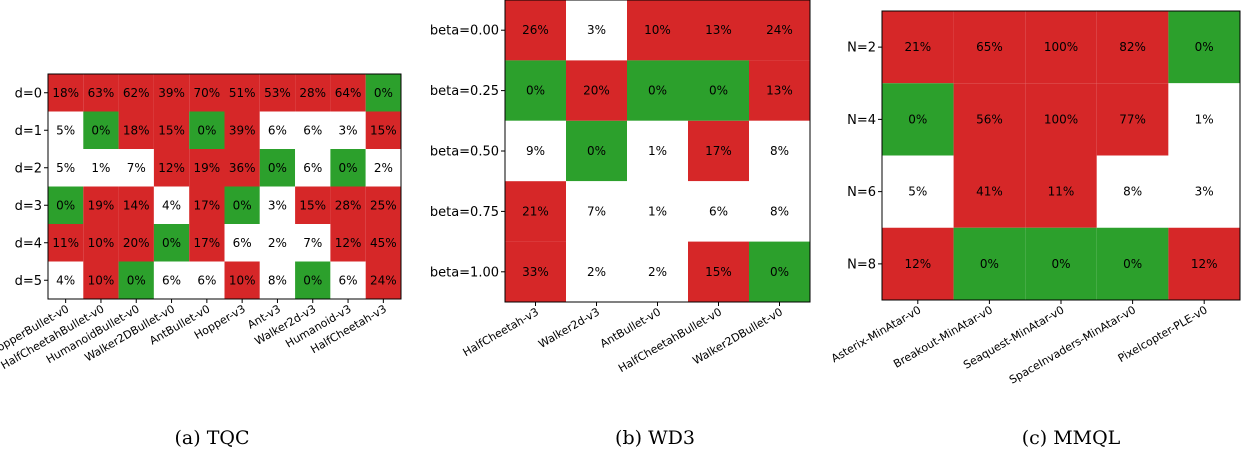 This screenshot has width=1245, height=454. I want to click on cell-value-label: 39%, so click(171, 93).